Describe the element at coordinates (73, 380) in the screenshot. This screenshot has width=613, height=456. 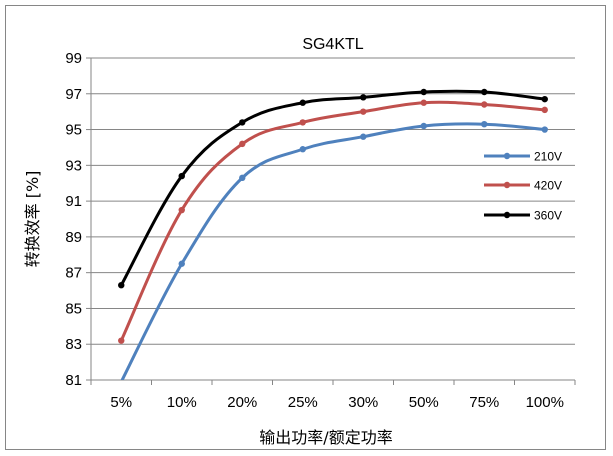
I see `y-tick-label: 81` at that location.